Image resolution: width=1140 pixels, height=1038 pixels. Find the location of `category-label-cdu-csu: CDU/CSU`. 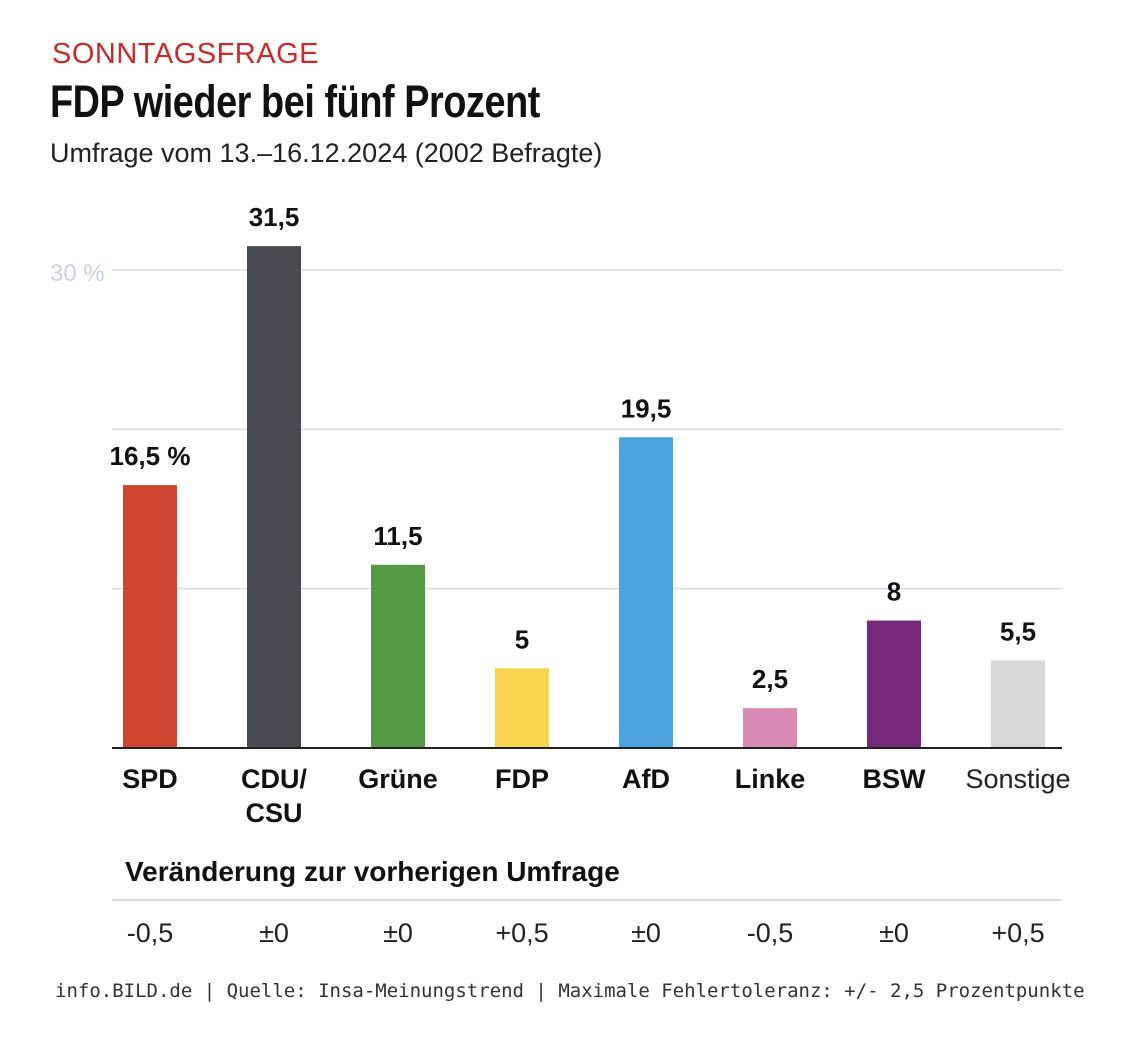

category-label-cdu-csu: CDU/CSU is located at coordinates (274, 796).